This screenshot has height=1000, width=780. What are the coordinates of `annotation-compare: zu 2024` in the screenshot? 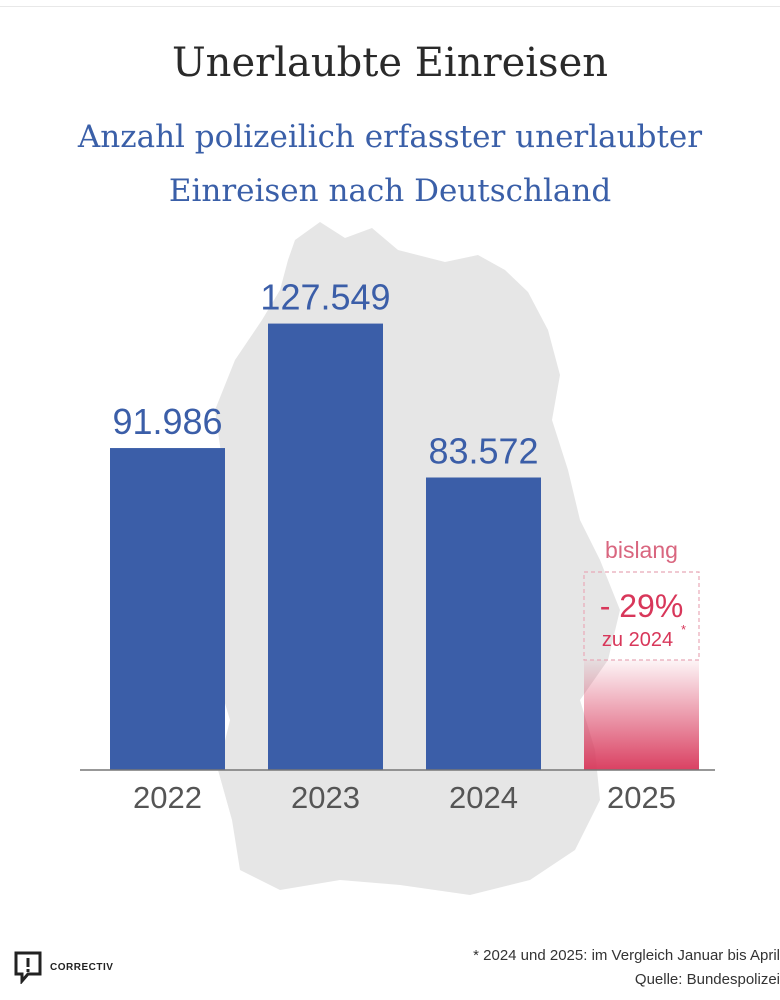 It's located at (637, 640).